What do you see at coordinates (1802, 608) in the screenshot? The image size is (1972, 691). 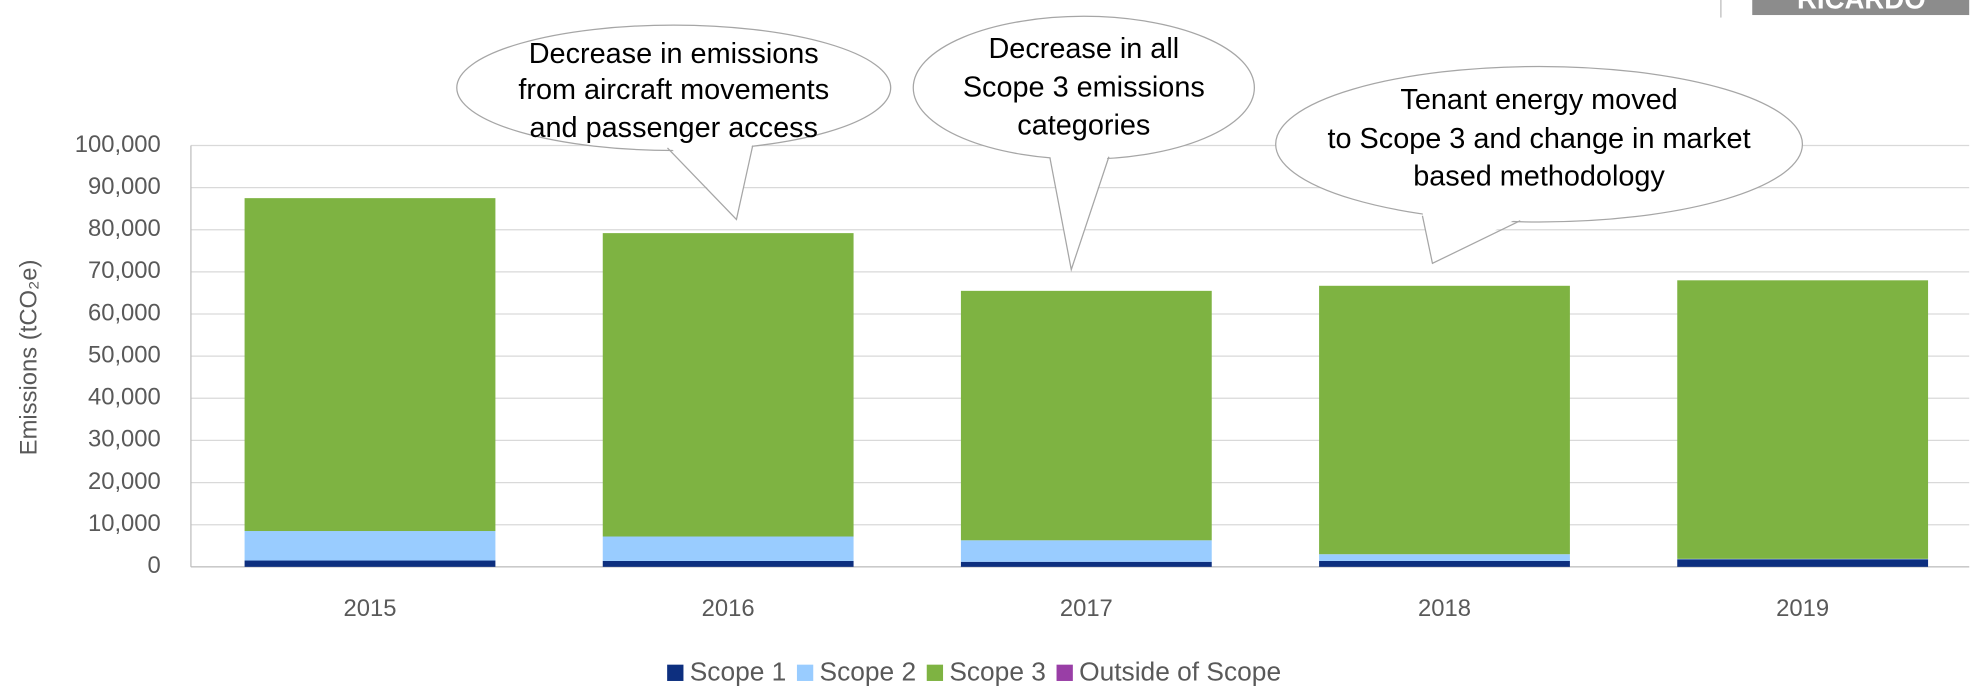 I see `x-tick-label: 2019` at bounding box center [1802, 608].